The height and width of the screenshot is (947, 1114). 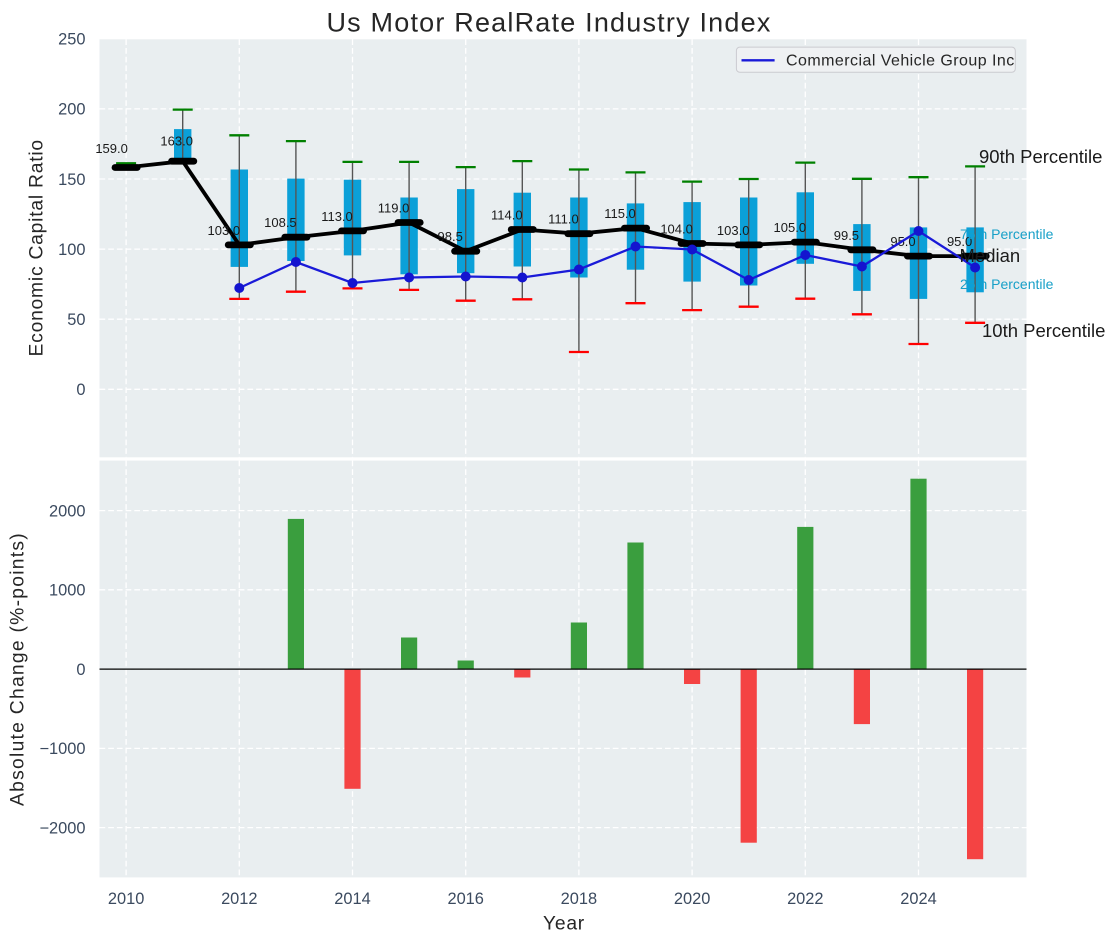 I want to click on svg-text: 119.0, so click(x=394, y=208).